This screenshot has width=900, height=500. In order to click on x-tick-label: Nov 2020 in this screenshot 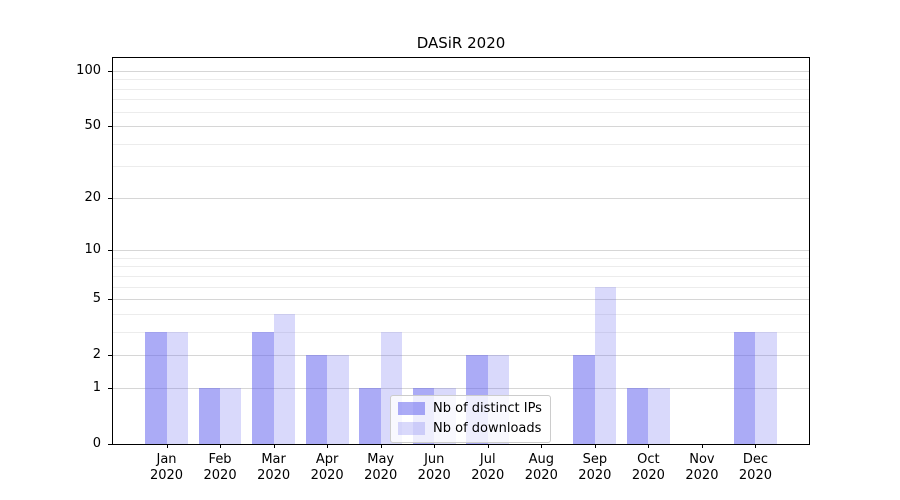, I will do `click(702, 468)`.